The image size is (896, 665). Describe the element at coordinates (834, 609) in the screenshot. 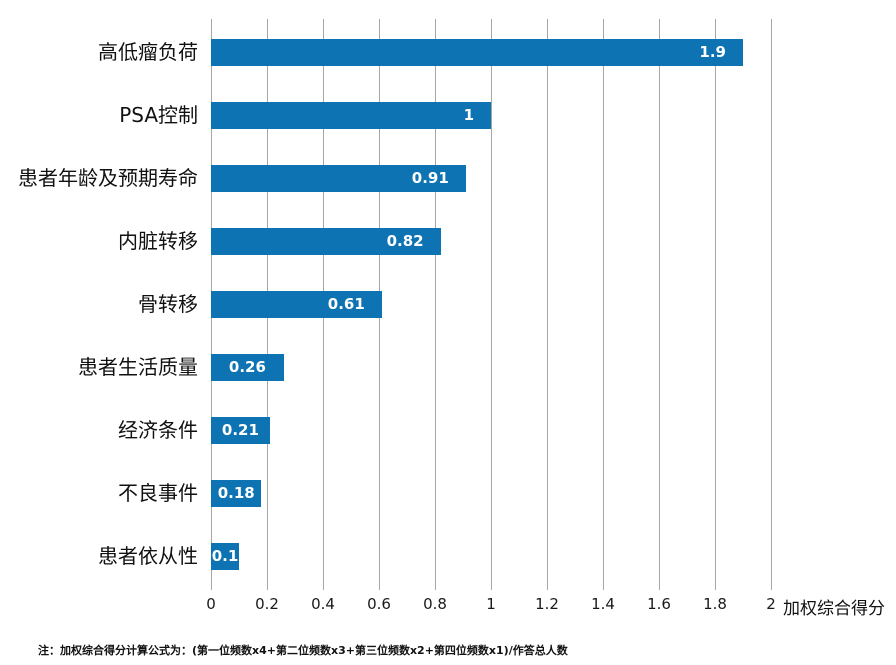

I see `x-axis-label: 加权综合得分` at that location.